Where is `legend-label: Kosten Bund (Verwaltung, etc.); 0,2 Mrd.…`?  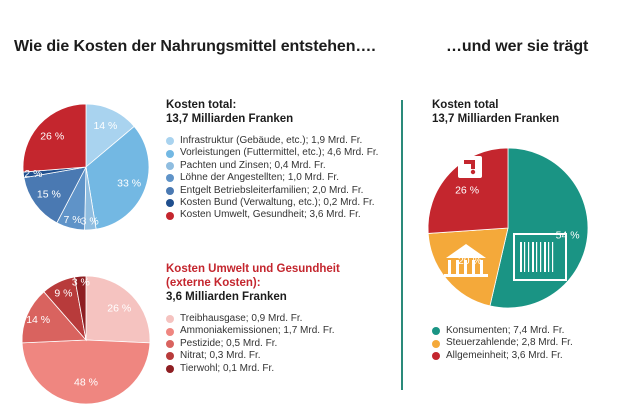
legend-label: Kosten Bund (Verwaltung, etc.); 0,2 Mrd.… is located at coordinates (277, 203).